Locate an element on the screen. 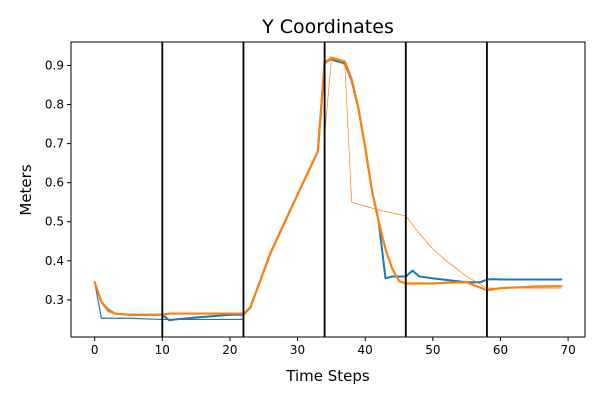 Image resolution: width=600 pixels, height=400 pixels. y-tick-label: 0.9 is located at coordinates (54, 65).